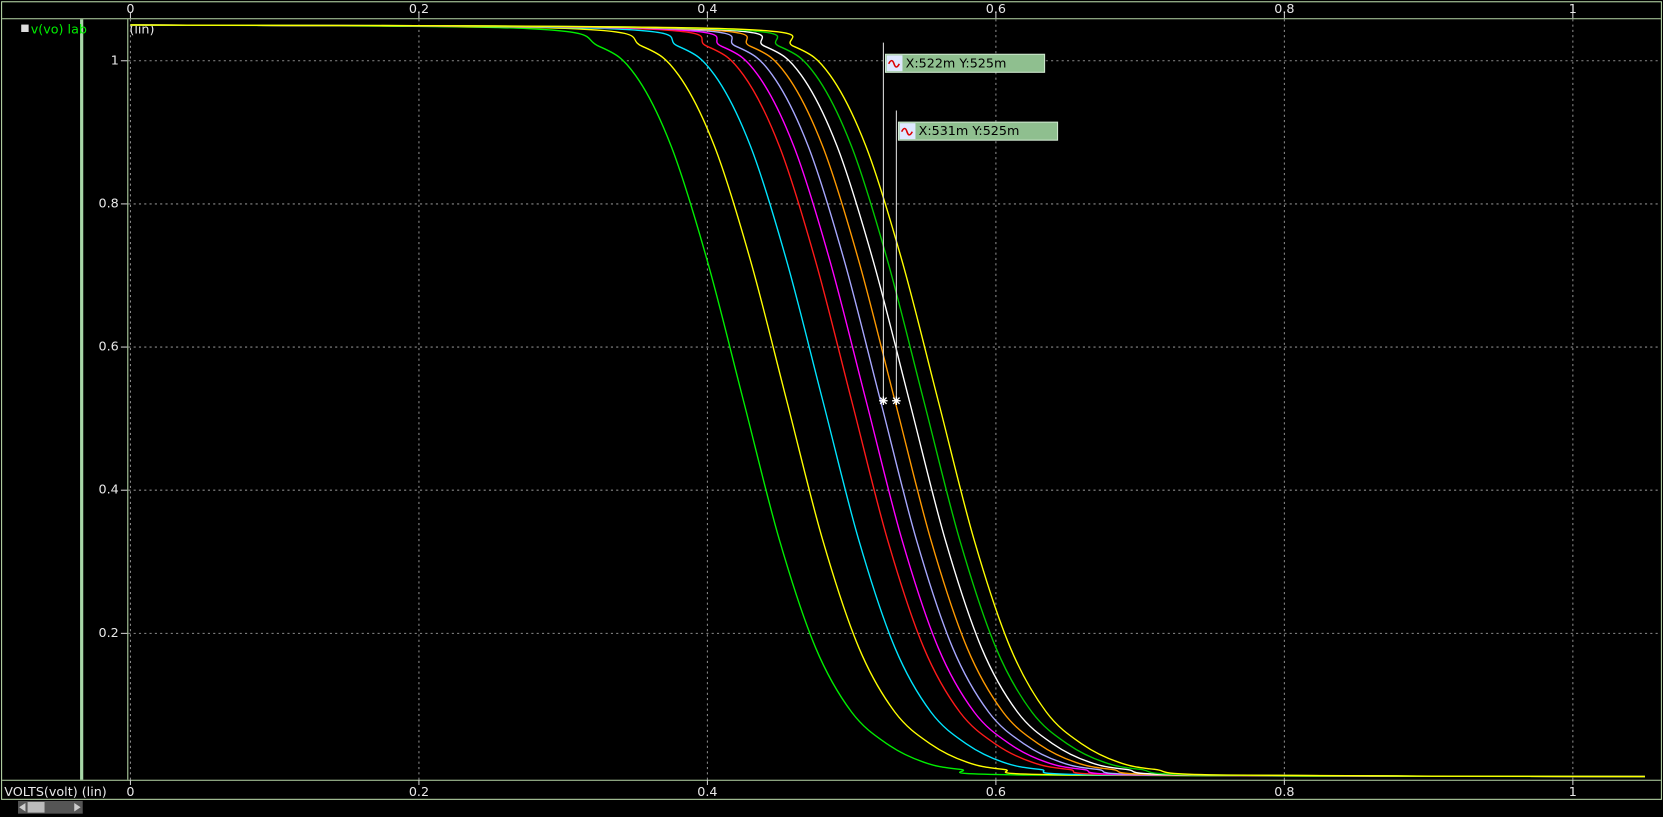  Describe the element at coordinates (956, 62) in the screenshot. I see `cursor-label: X:522m Y:525m` at that location.